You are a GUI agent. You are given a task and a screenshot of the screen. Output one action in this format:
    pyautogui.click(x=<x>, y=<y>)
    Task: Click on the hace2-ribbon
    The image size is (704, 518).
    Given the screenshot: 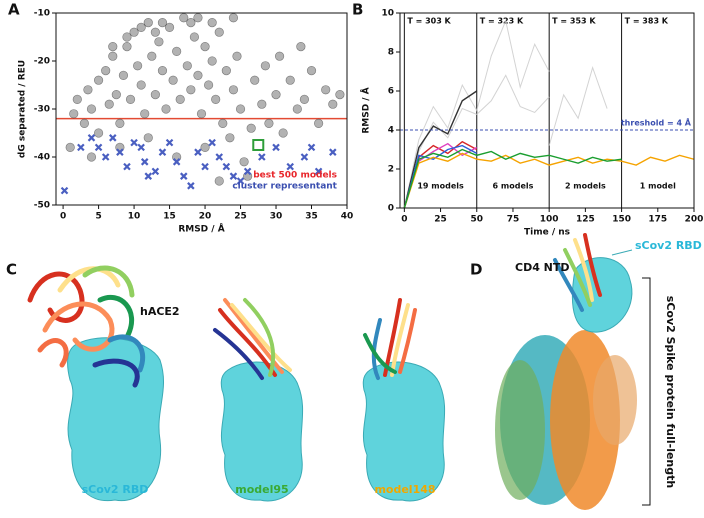 What is the action you would take?
    pyautogui.click(x=86, y=326)
    